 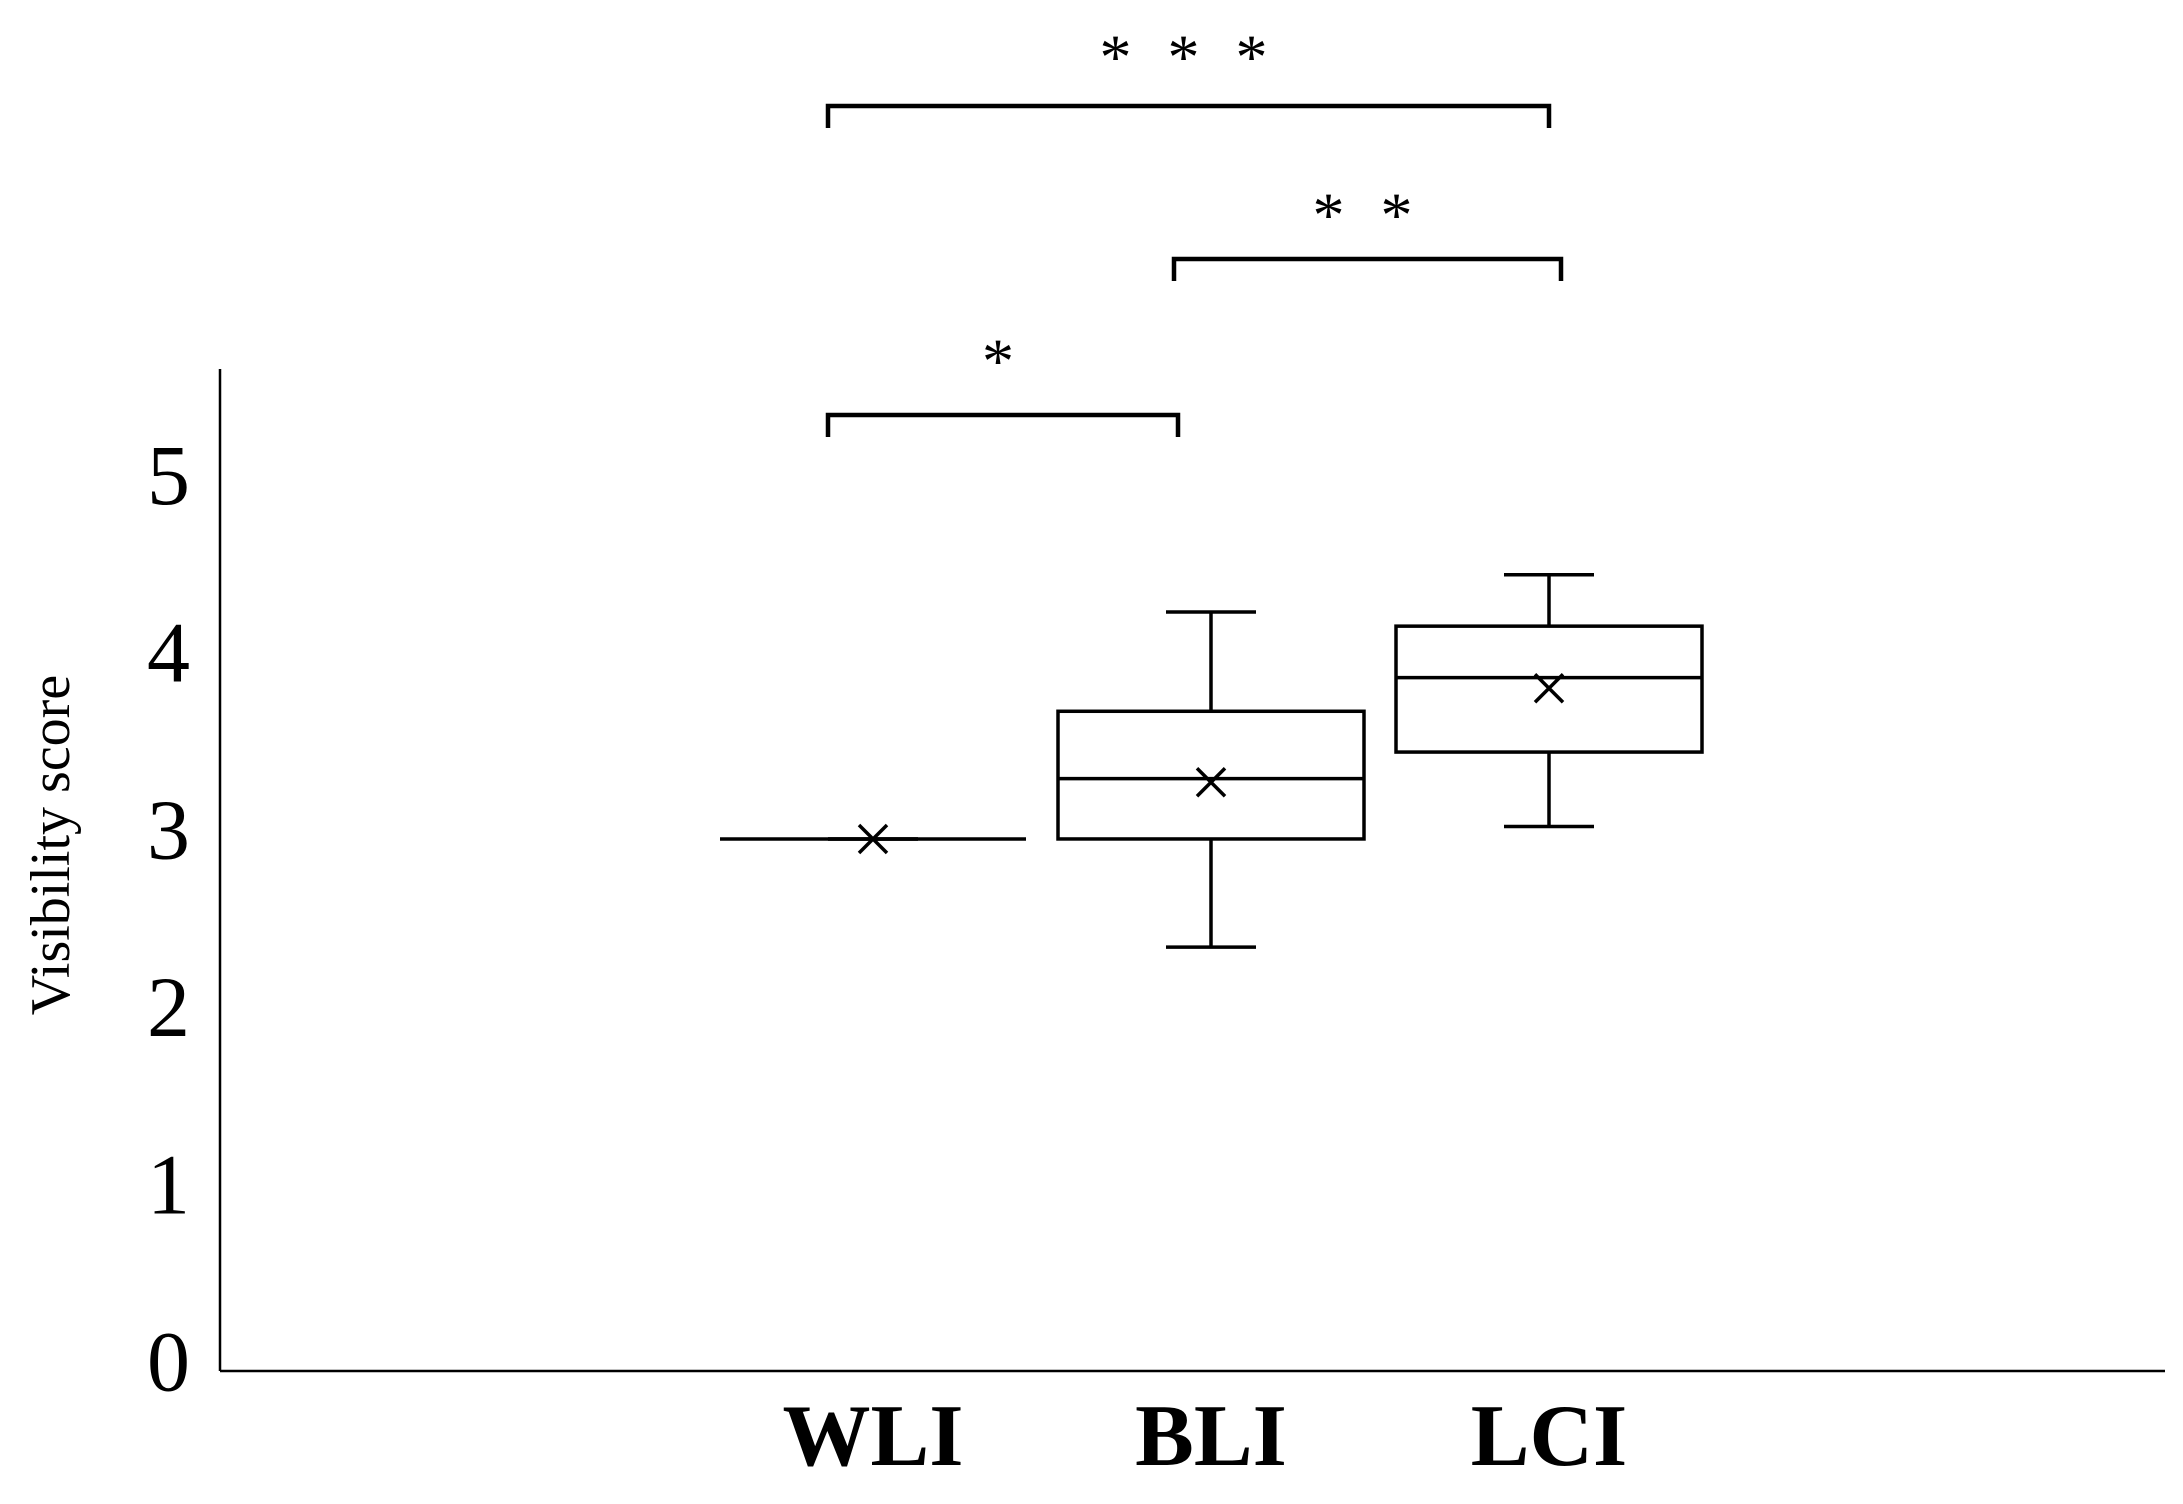 What do you see at coordinates (1368, 215) in the screenshot?
I see `significance-label: * *` at bounding box center [1368, 215].